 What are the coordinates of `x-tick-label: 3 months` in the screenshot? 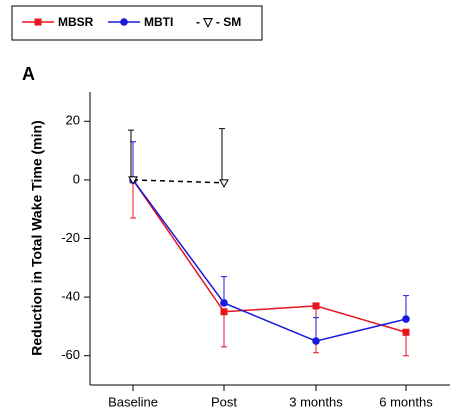 It's located at (316, 401).